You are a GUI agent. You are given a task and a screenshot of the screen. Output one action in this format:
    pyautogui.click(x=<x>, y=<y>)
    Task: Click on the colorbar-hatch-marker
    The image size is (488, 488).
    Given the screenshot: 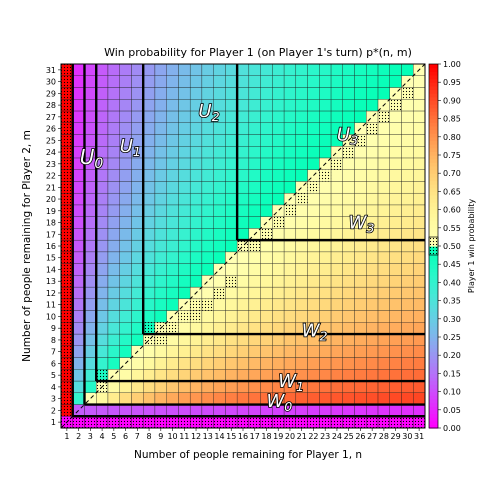 What is the action you would take?
    pyautogui.click(x=433, y=246)
    